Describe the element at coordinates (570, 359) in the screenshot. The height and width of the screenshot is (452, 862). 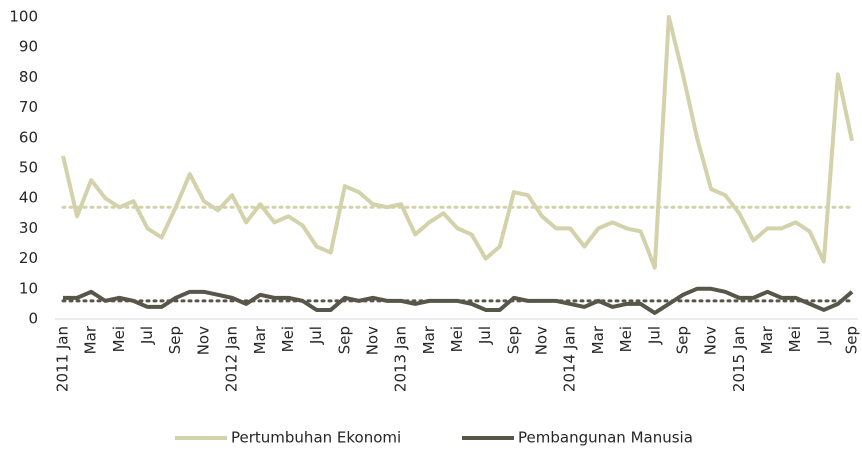
I see `x-tick-label: 2014 Jan` at that location.